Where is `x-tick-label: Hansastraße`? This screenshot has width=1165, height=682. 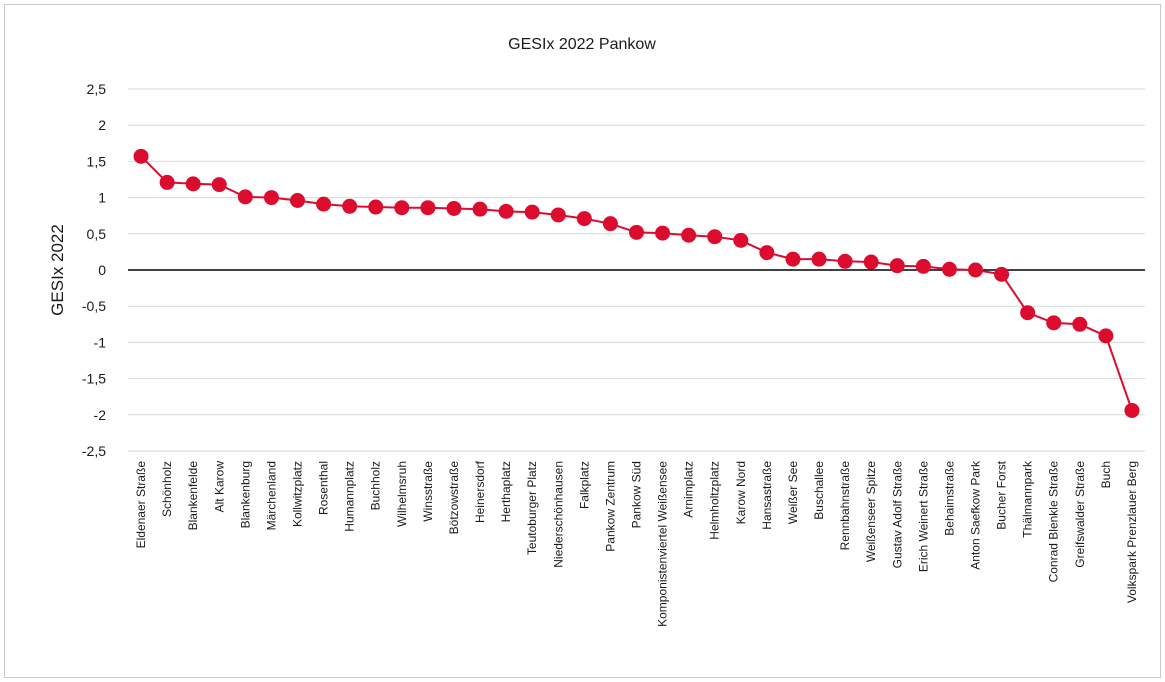 x-tick-label: Hansastraße is located at coordinates (767, 495).